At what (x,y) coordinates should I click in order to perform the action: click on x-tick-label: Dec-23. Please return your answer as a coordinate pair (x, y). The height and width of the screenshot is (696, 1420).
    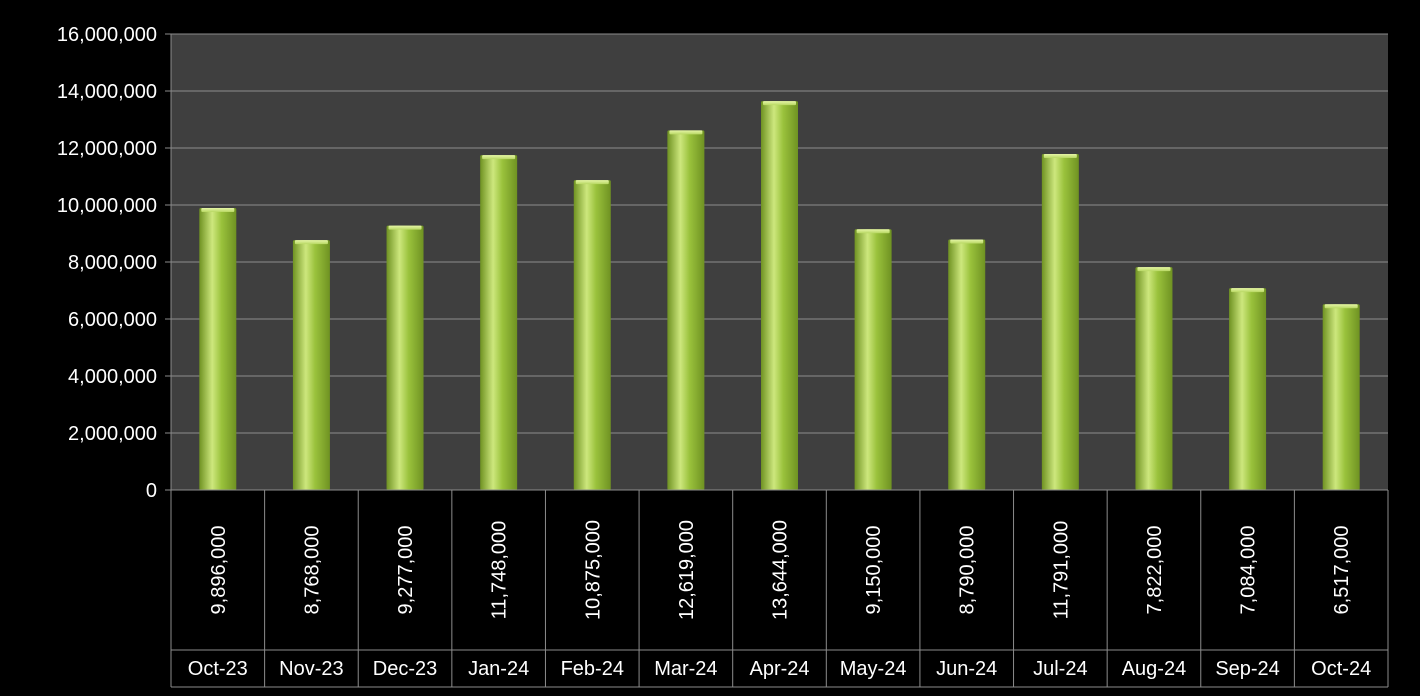
    Looking at the image, I should click on (405, 669).